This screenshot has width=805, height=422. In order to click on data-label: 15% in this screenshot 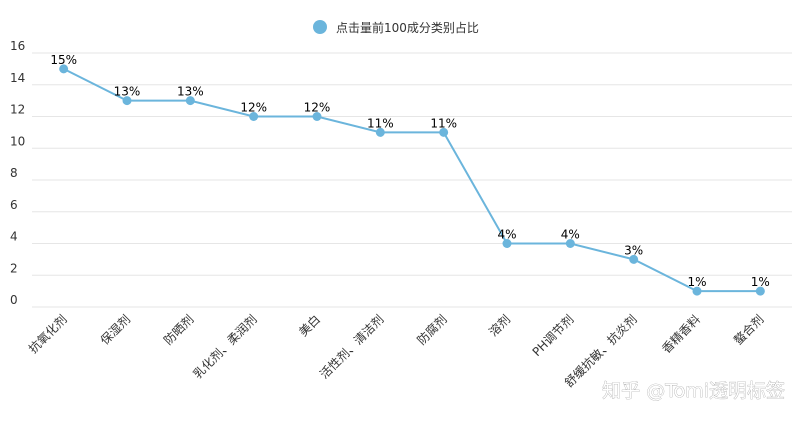, I will do `click(63, 60)`.